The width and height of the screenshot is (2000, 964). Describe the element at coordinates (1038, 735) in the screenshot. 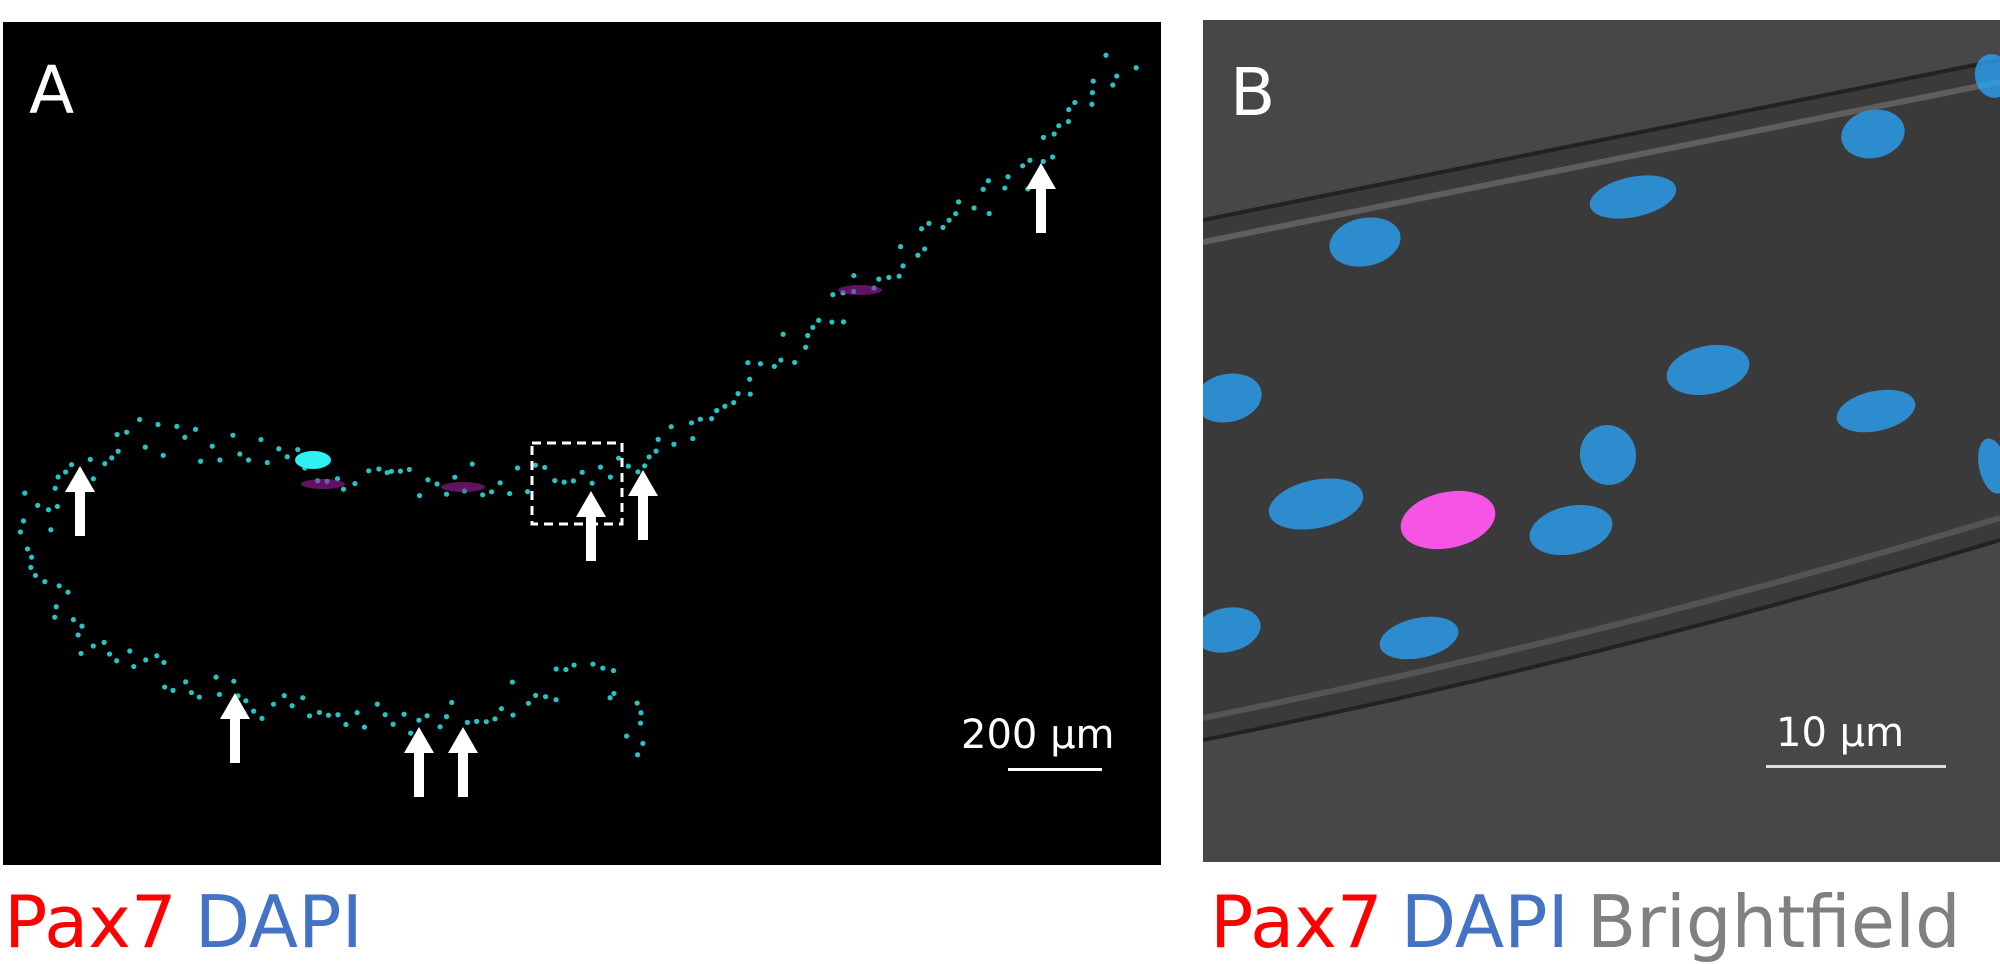

I see `scale-bar-label-a: 200 µm` at that location.